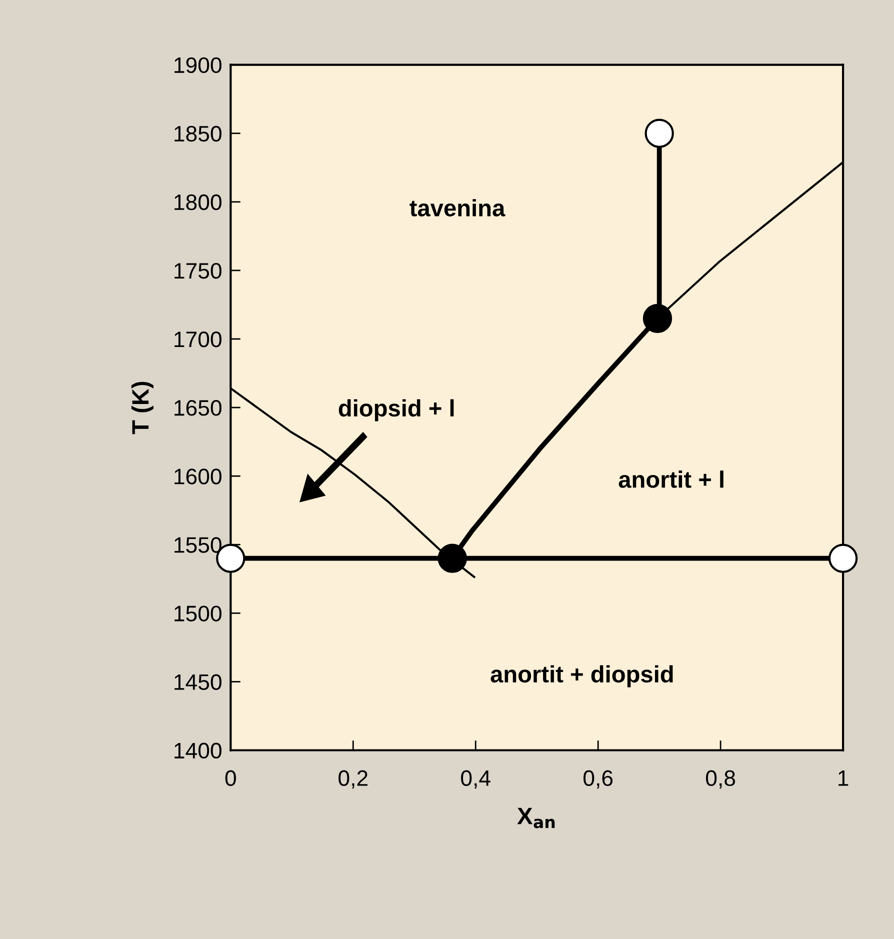  Describe the element at coordinates (142, 408) in the screenshot. I see `y-axis-title: T (K)` at that location.